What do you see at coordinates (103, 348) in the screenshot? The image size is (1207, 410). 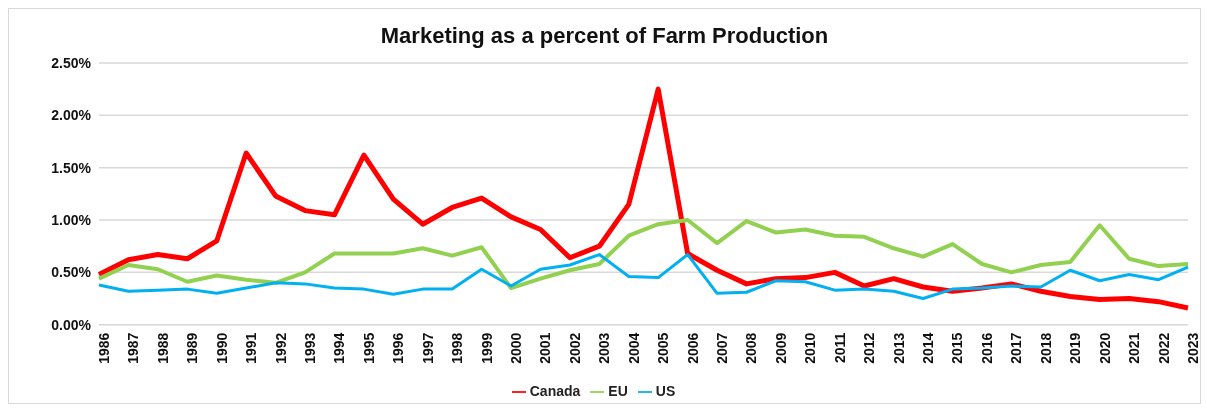 I see `x-tick-label: 1986` at bounding box center [103, 348].